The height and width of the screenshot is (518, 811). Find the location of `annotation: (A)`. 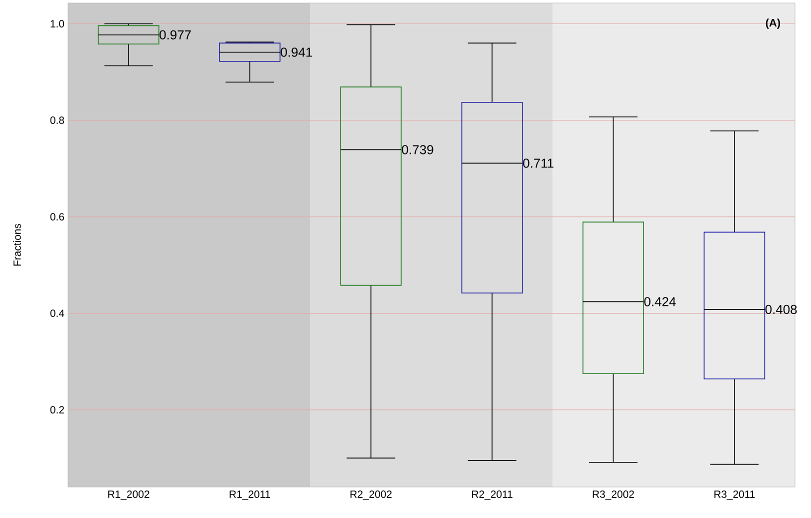

annotation: (A) is located at coordinates (773, 23).